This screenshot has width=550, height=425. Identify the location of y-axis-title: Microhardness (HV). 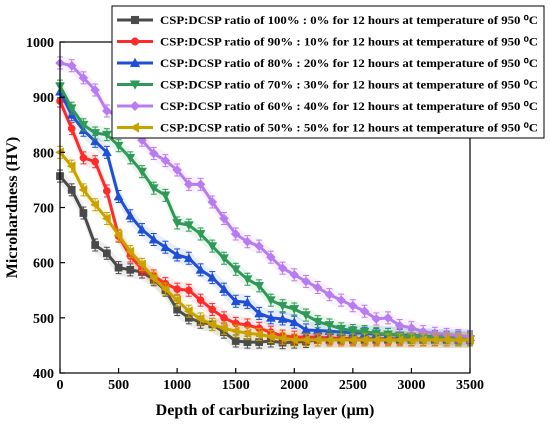
(12, 207).